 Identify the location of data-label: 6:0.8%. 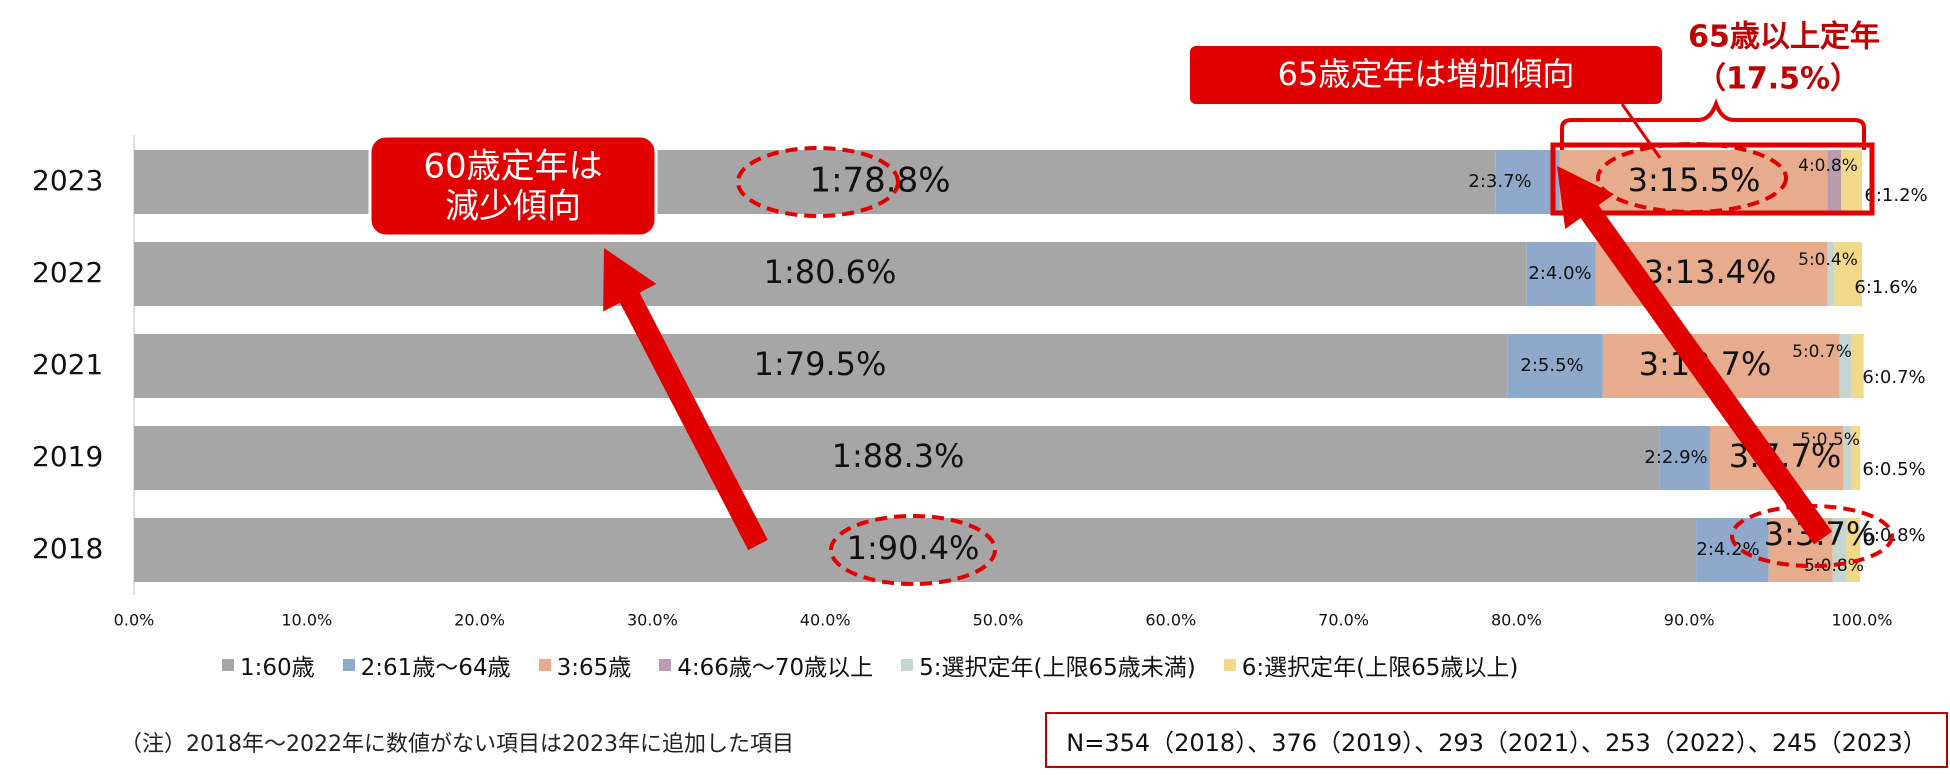
(1893, 535).